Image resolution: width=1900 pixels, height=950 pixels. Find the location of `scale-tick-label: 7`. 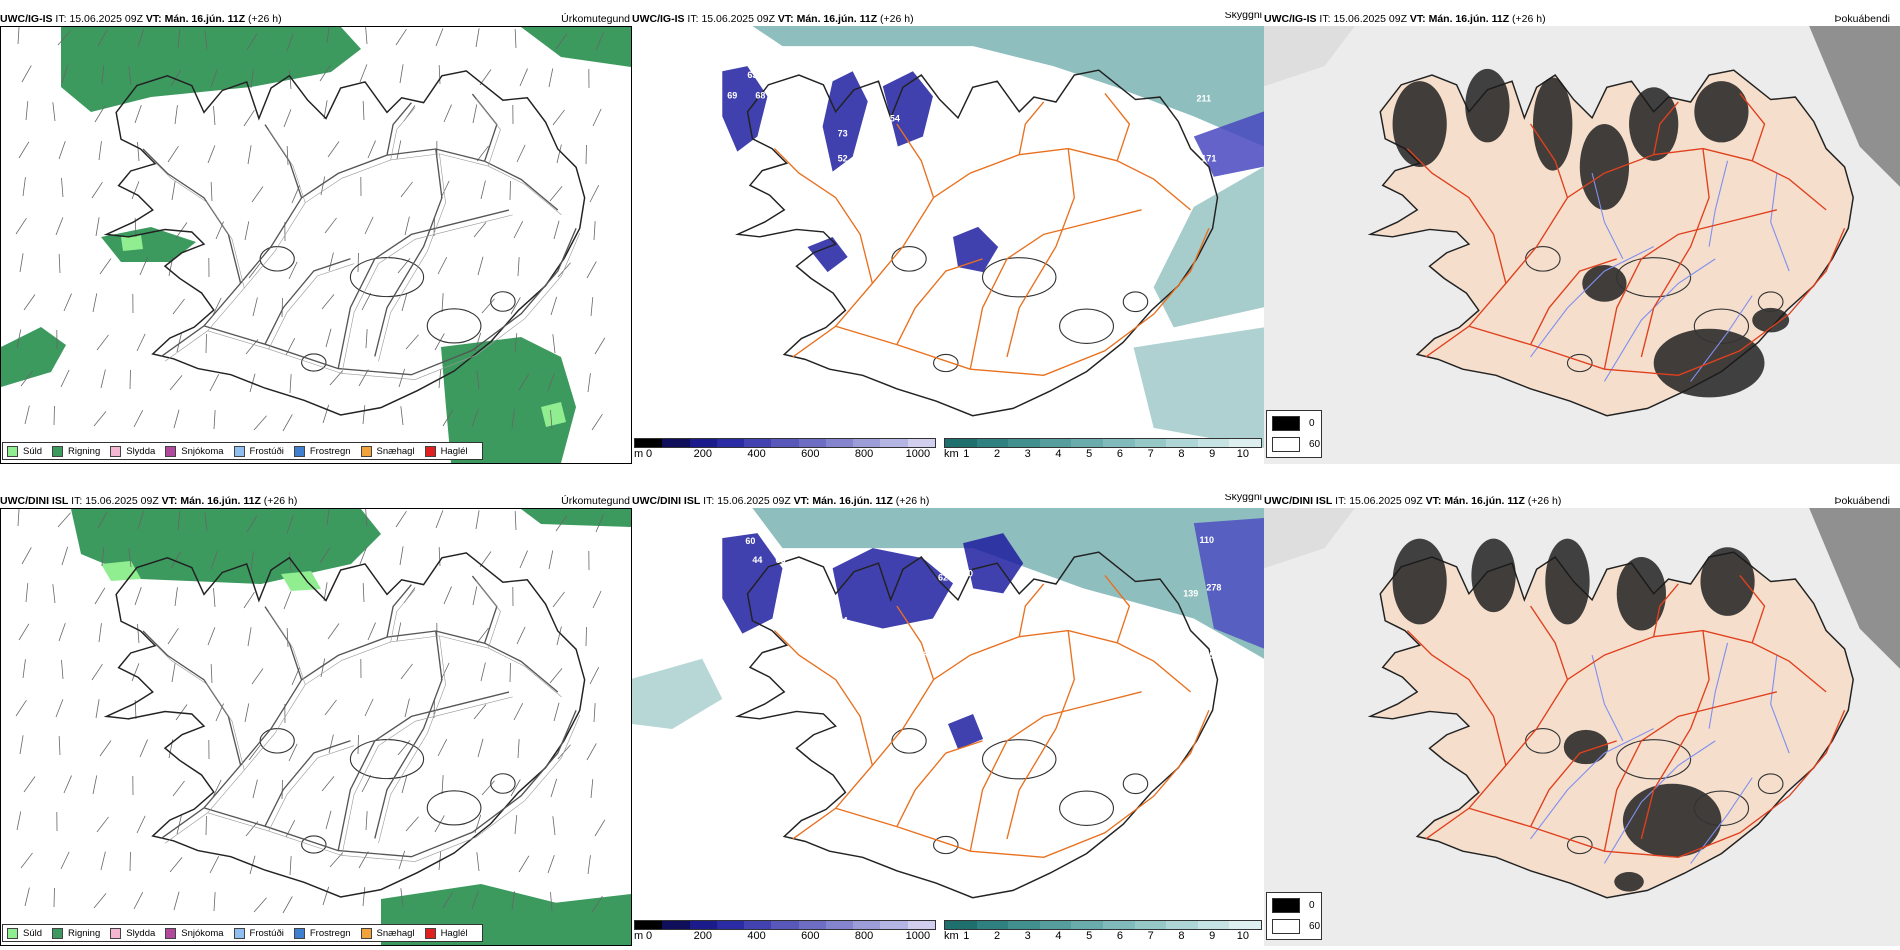

scale-tick-label: 7 is located at coordinates (1150, 454).